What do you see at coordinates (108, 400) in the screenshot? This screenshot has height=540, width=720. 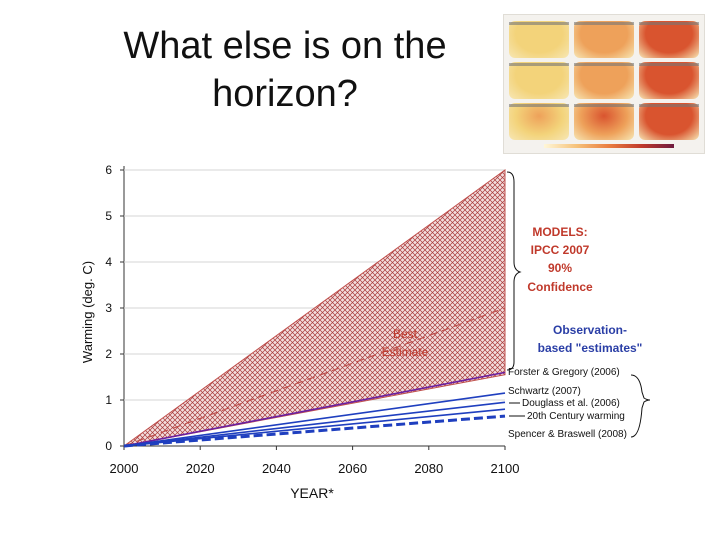 I see `y-tick-label: 1` at bounding box center [108, 400].